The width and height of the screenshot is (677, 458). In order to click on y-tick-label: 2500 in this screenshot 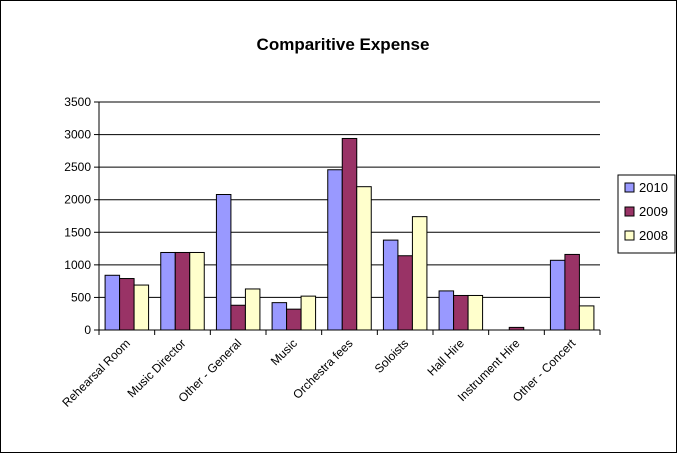, I will do `click(77, 167)`.